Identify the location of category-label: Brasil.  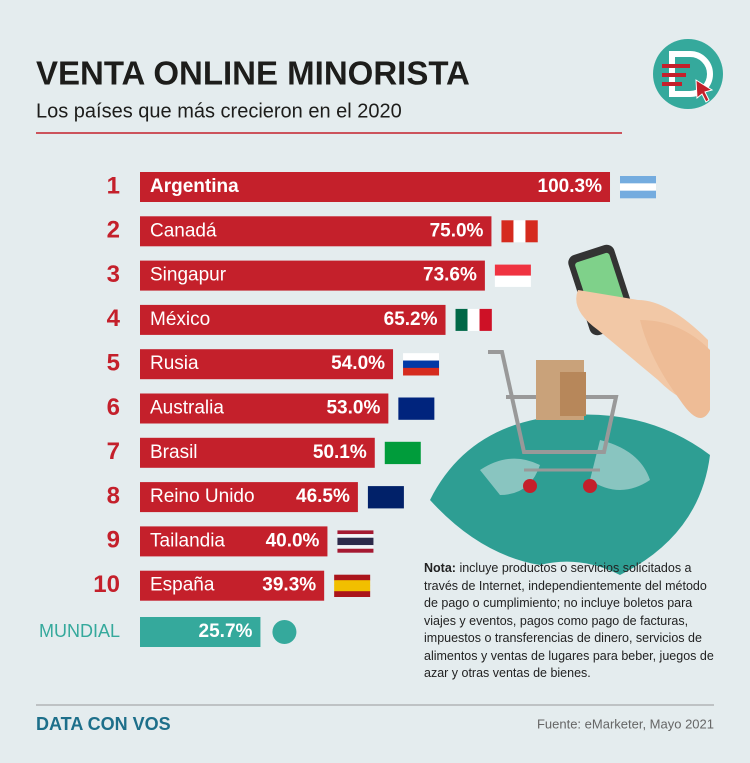
(174, 452).